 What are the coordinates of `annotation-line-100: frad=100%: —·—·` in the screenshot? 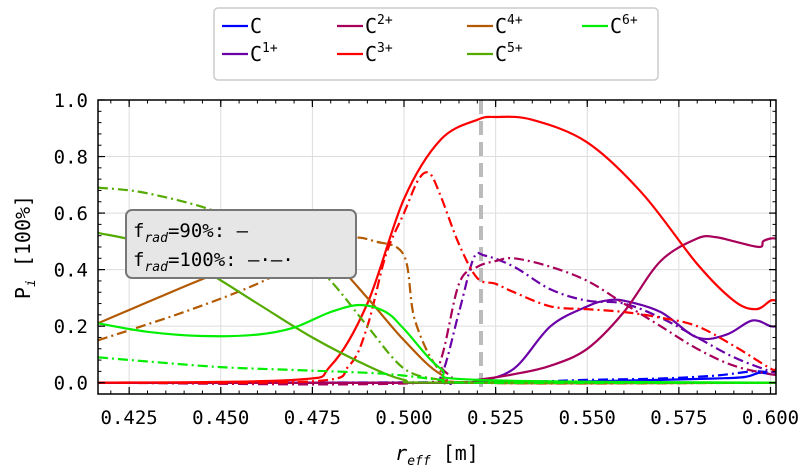 It's located at (213, 262).